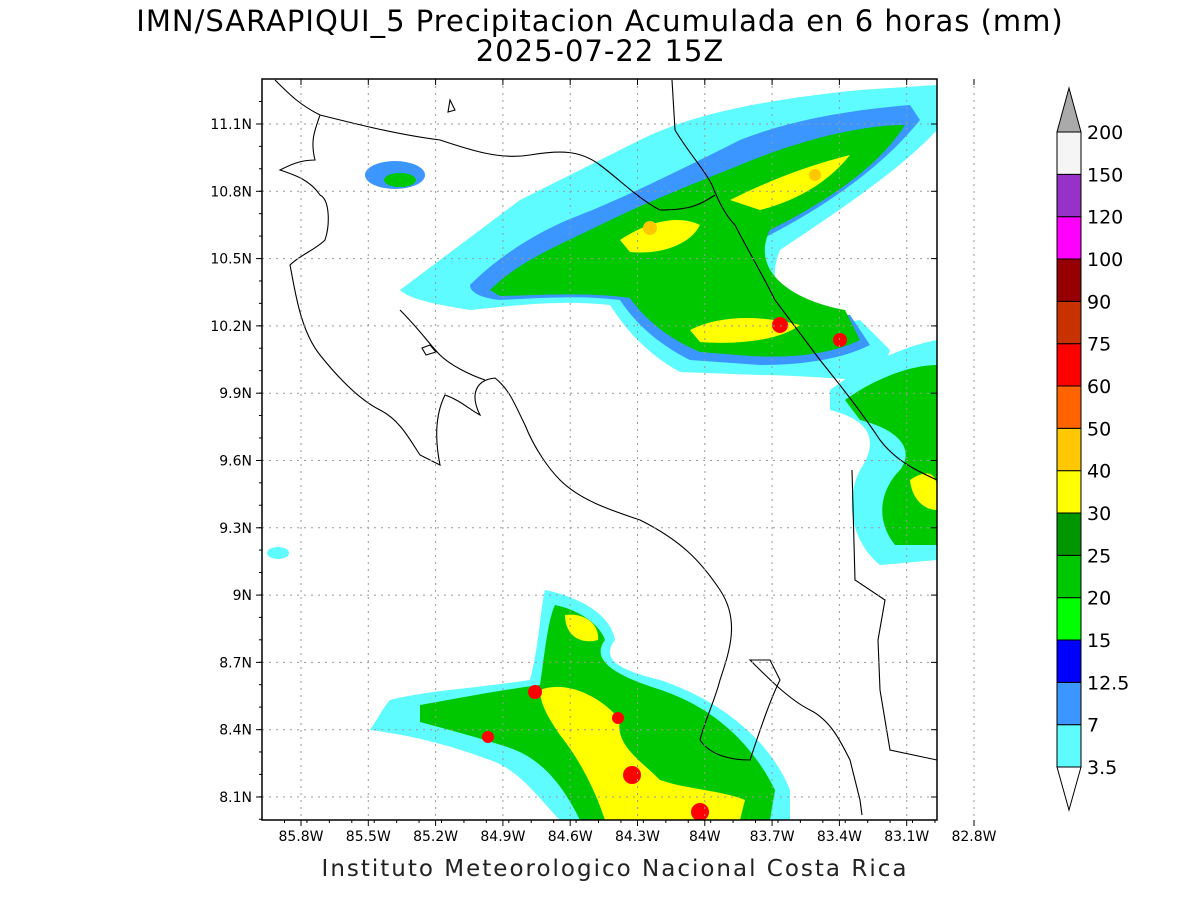  What do you see at coordinates (1069, 109) in the screenshot?
I see `colorbar-top-triangle` at bounding box center [1069, 109].